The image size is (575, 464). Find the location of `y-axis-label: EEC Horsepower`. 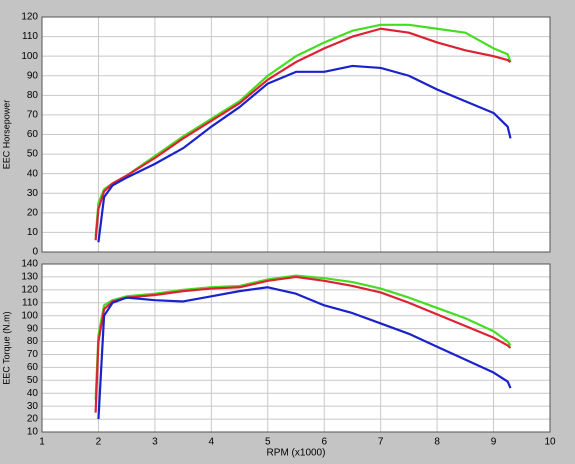

y-axis-label: EEC Horsepower is located at coordinates (6, 135).